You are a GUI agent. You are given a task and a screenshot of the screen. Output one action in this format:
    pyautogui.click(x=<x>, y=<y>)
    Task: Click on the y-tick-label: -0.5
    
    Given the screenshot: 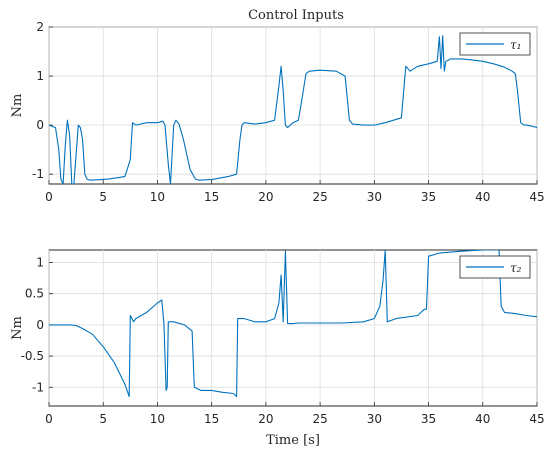 What is the action you would take?
    pyautogui.click(x=32, y=356)
    